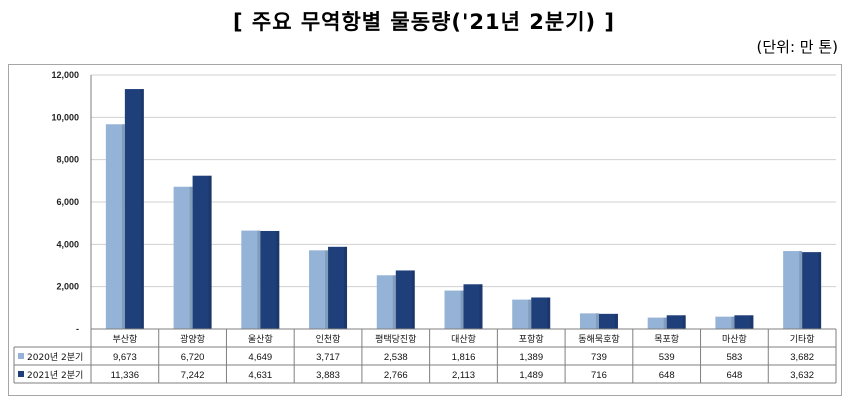 The height and width of the screenshot is (402, 848). I want to click on x-tick-label: 부산항, so click(124, 339).